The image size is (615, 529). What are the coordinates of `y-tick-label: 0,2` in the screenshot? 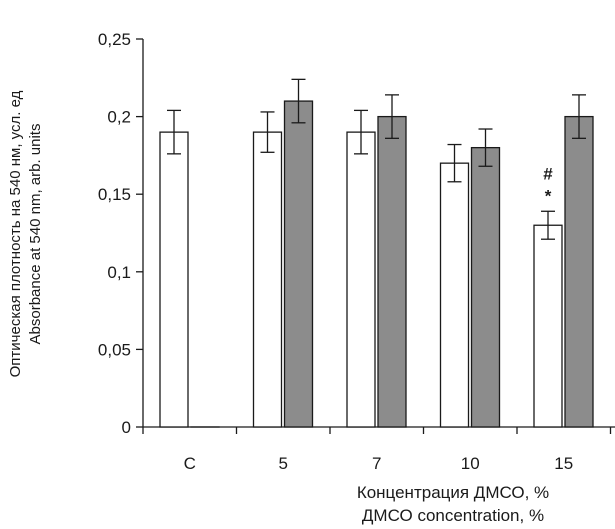 It's located at (119, 117).